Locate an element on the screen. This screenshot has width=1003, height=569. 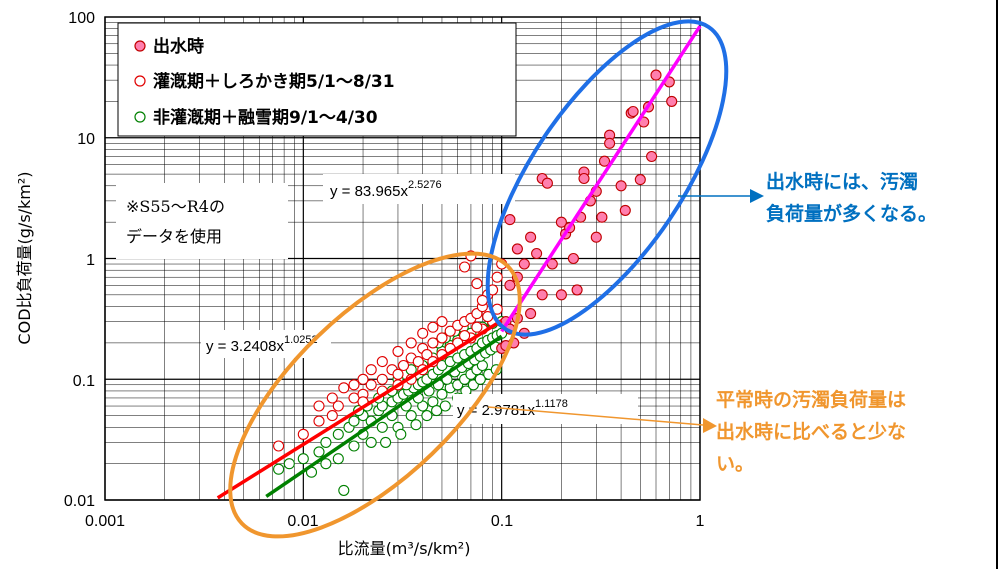
normal-ellipse is located at coordinates (375, 395).